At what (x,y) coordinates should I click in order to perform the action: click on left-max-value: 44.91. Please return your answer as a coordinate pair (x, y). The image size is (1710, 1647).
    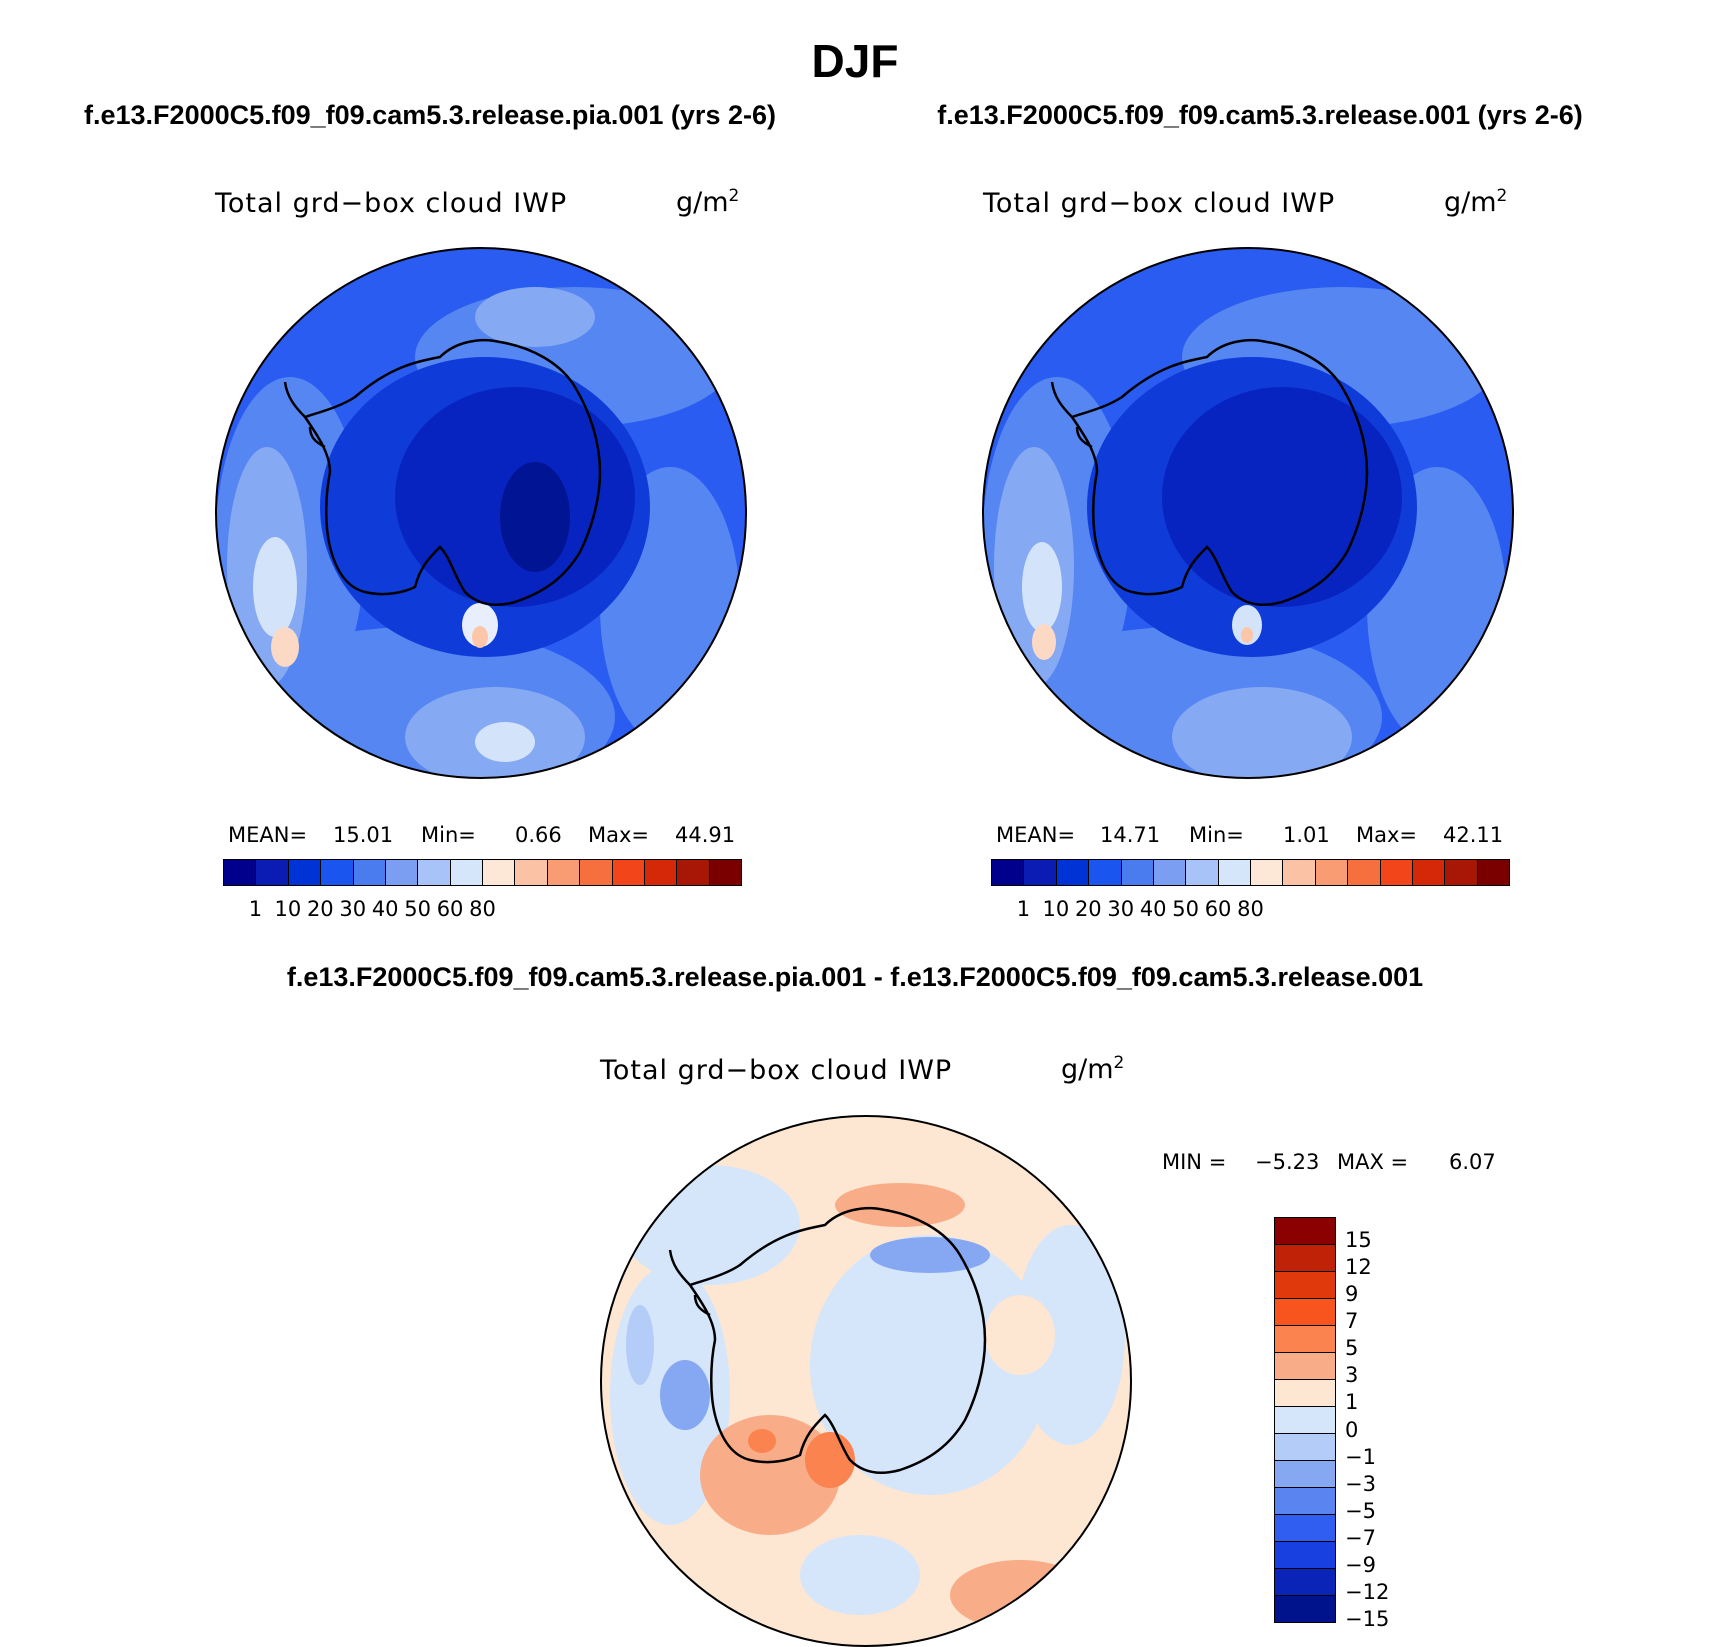
    Looking at the image, I should click on (705, 835).